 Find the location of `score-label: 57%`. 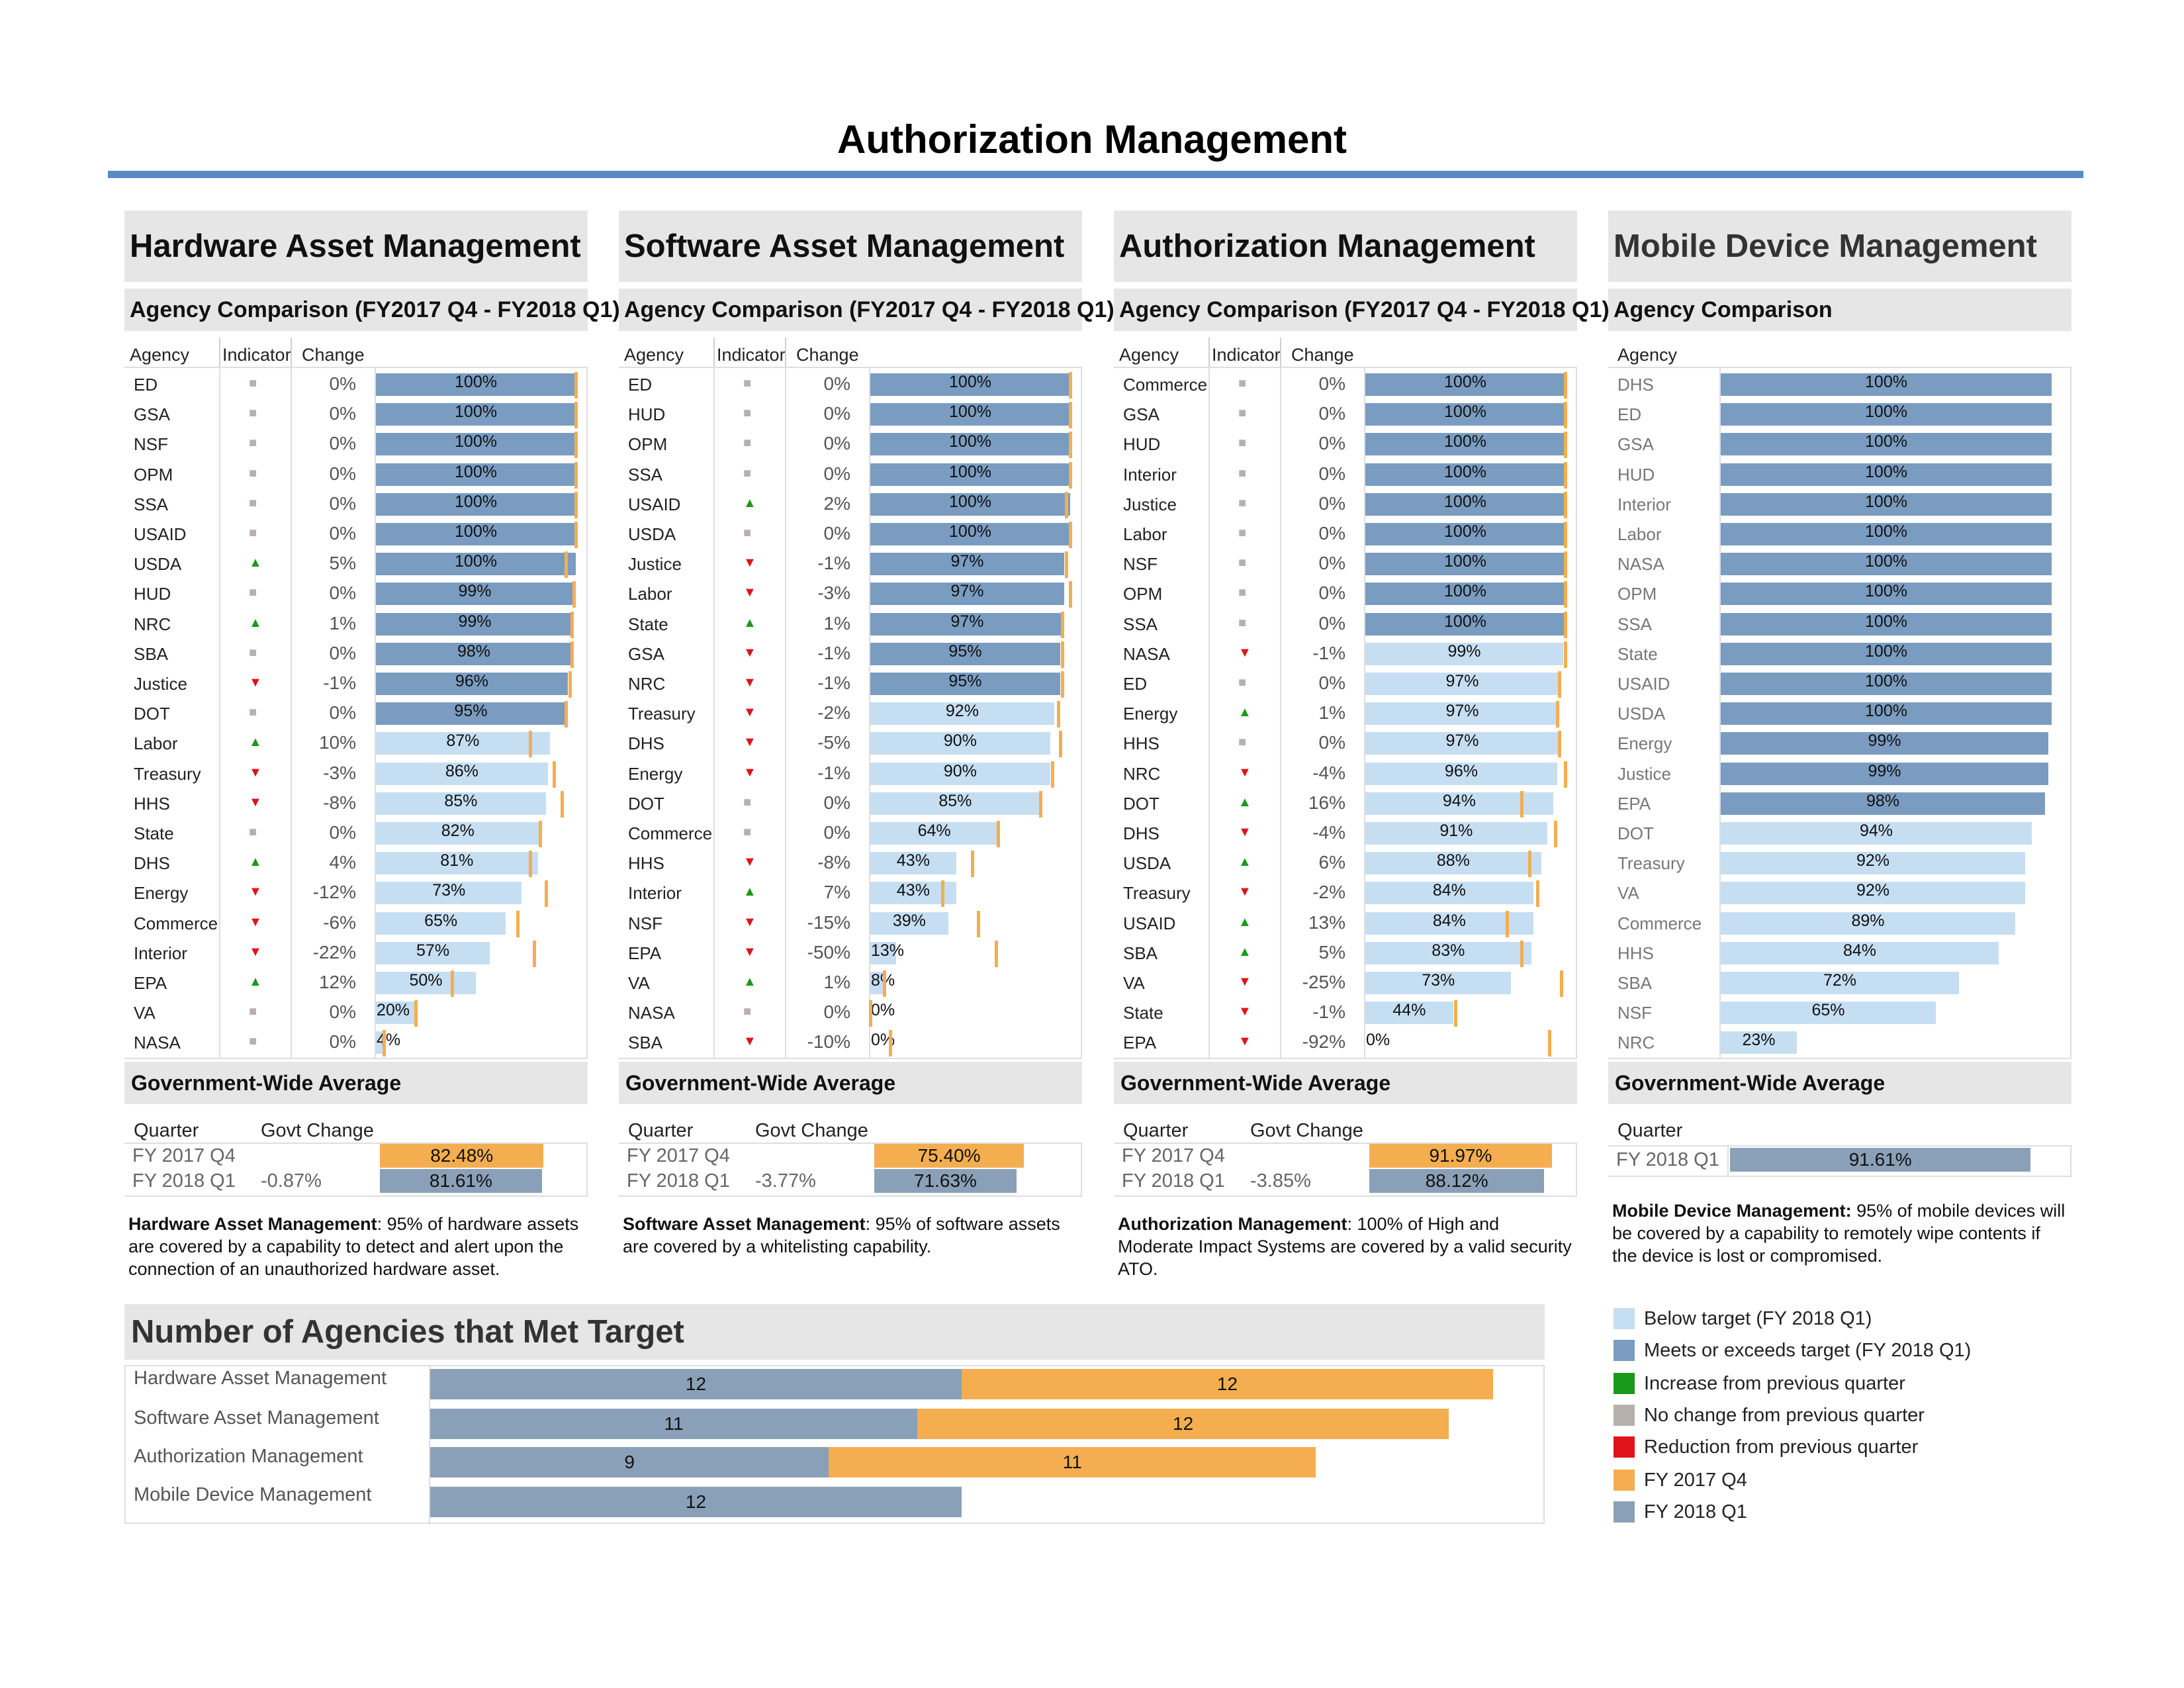

score-label: 57% is located at coordinates (433, 950).